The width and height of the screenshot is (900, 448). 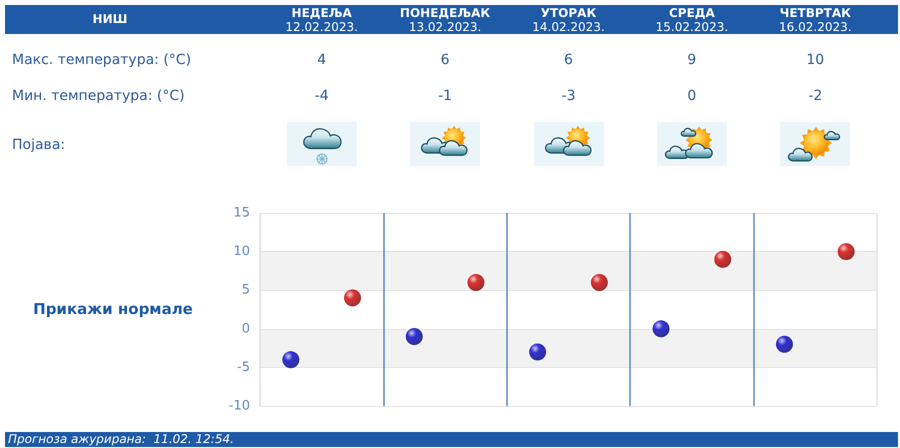 What do you see at coordinates (241, 252) in the screenshot?
I see `y-tick-label: 10` at bounding box center [241, 252].